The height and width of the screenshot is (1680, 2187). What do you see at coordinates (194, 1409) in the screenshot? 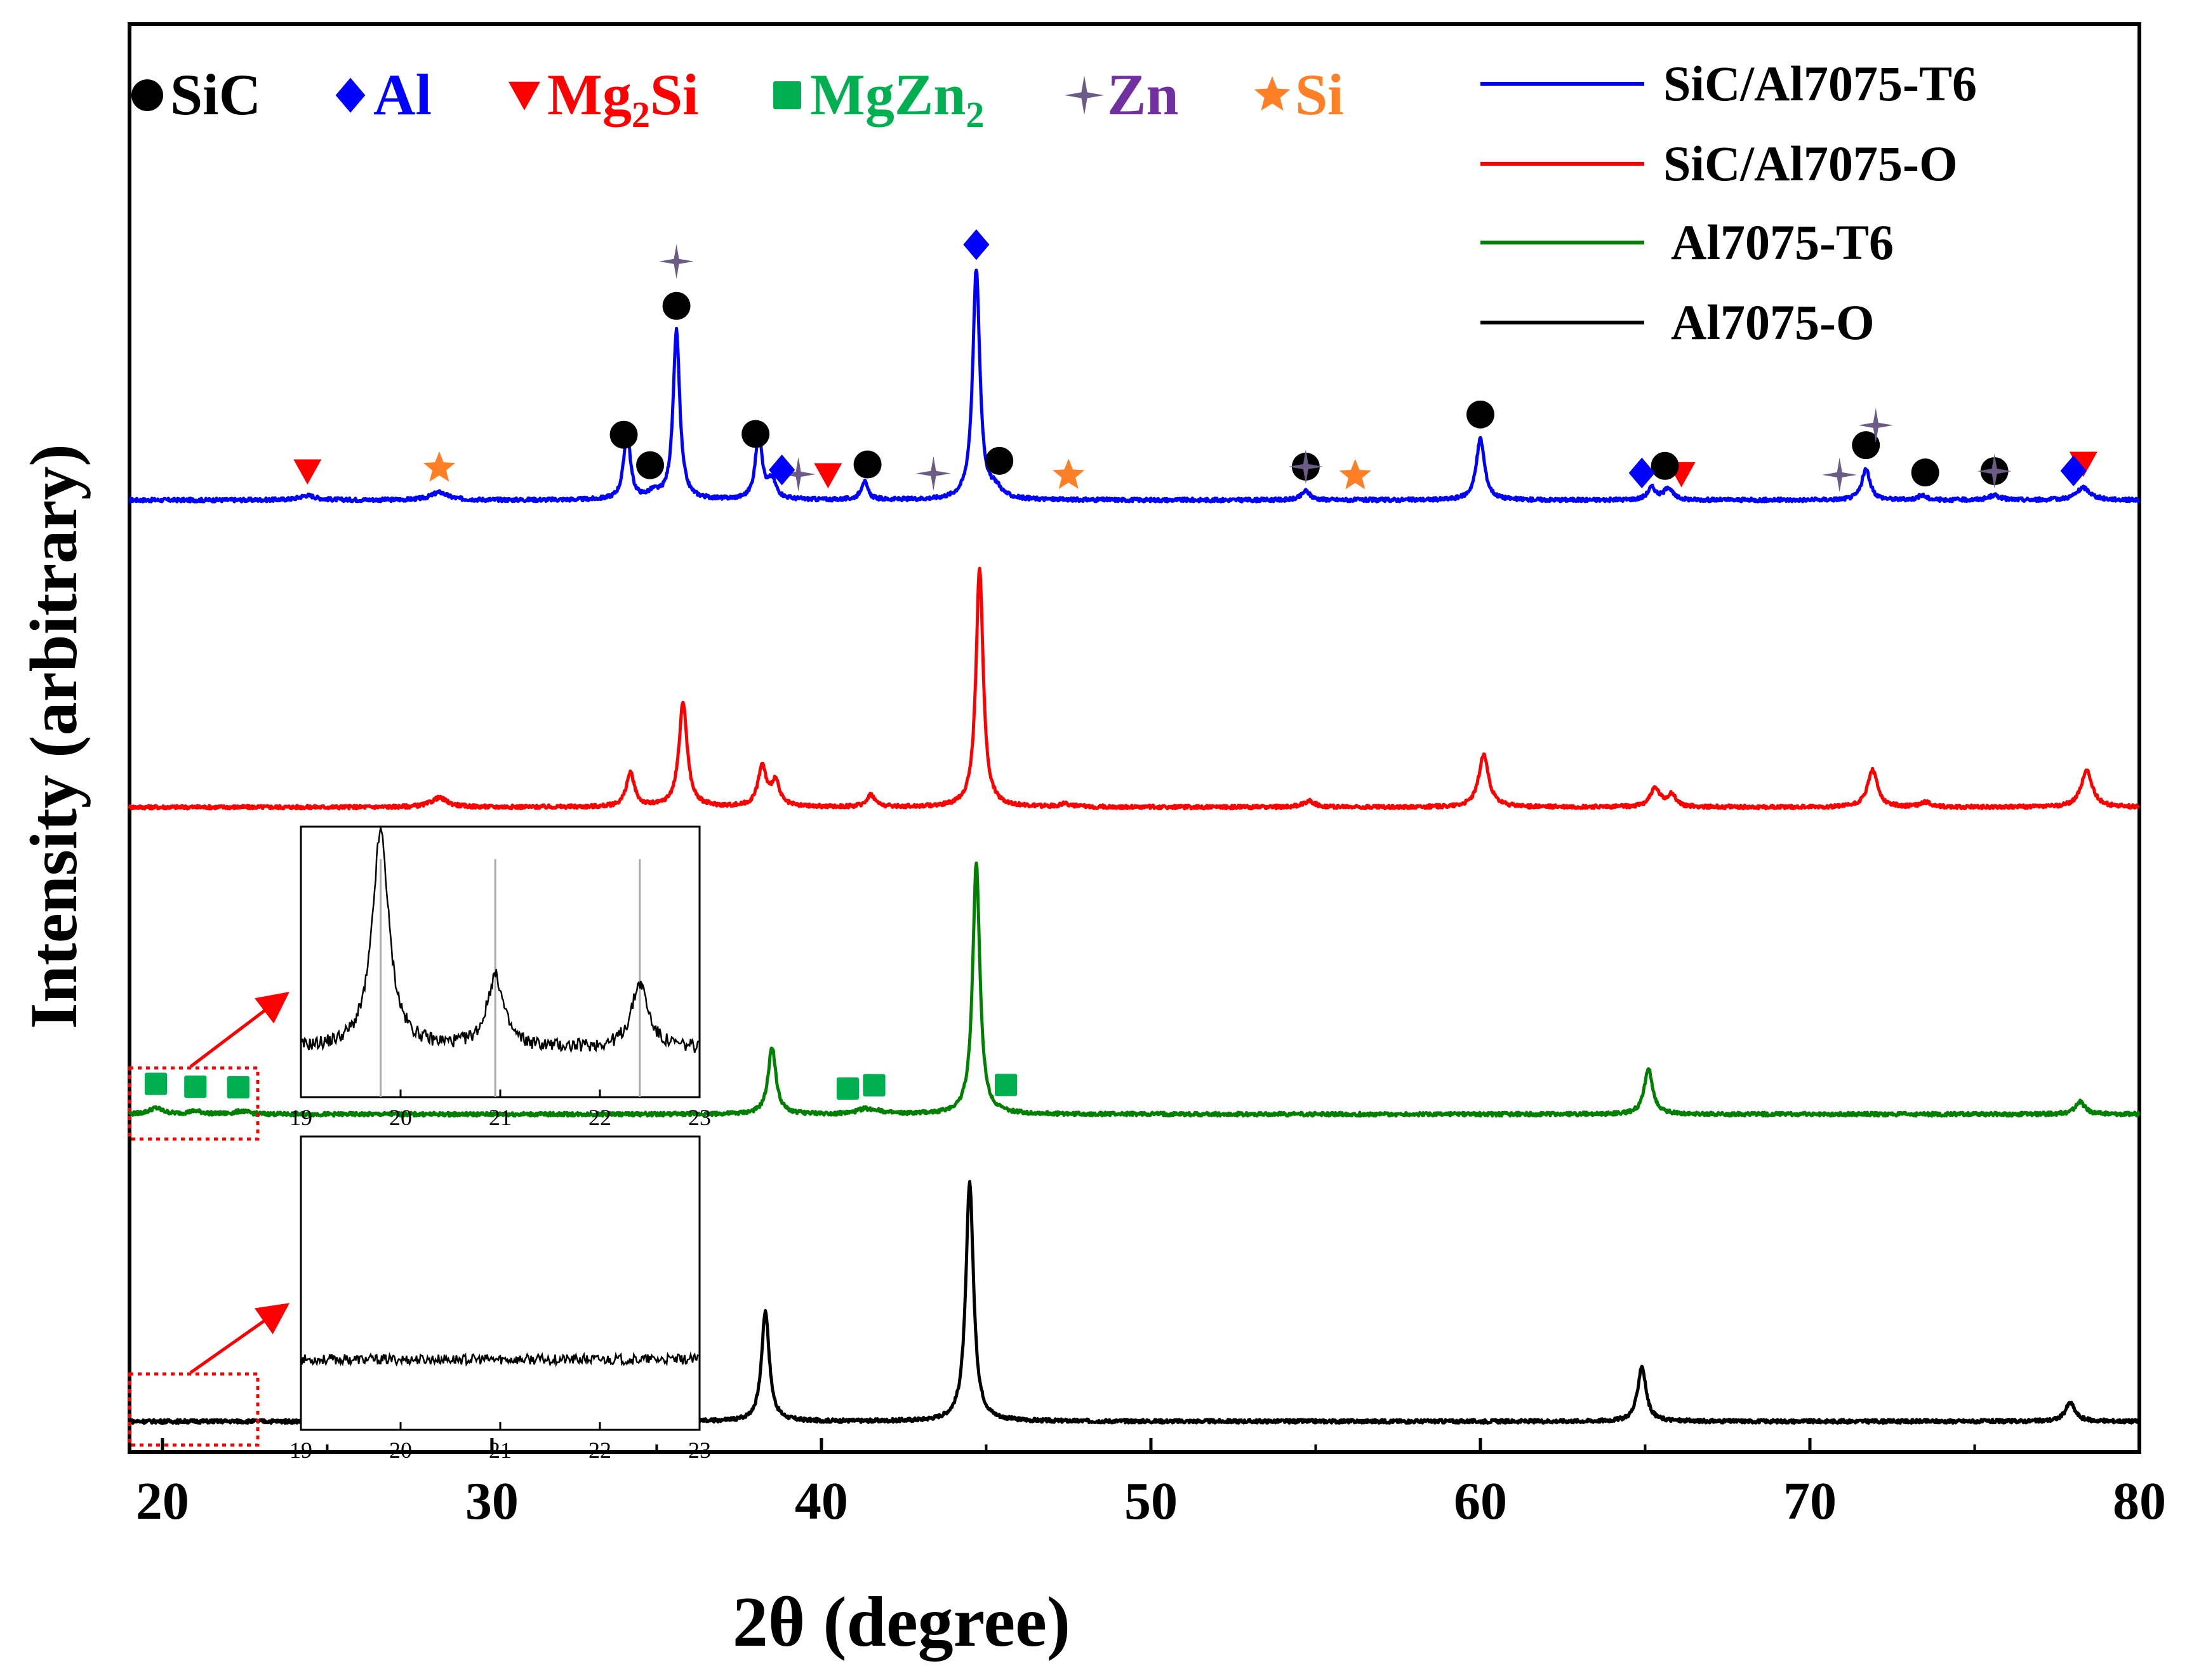
I see `zoom-box-al7075-o` at bounding box center [194, 1409].